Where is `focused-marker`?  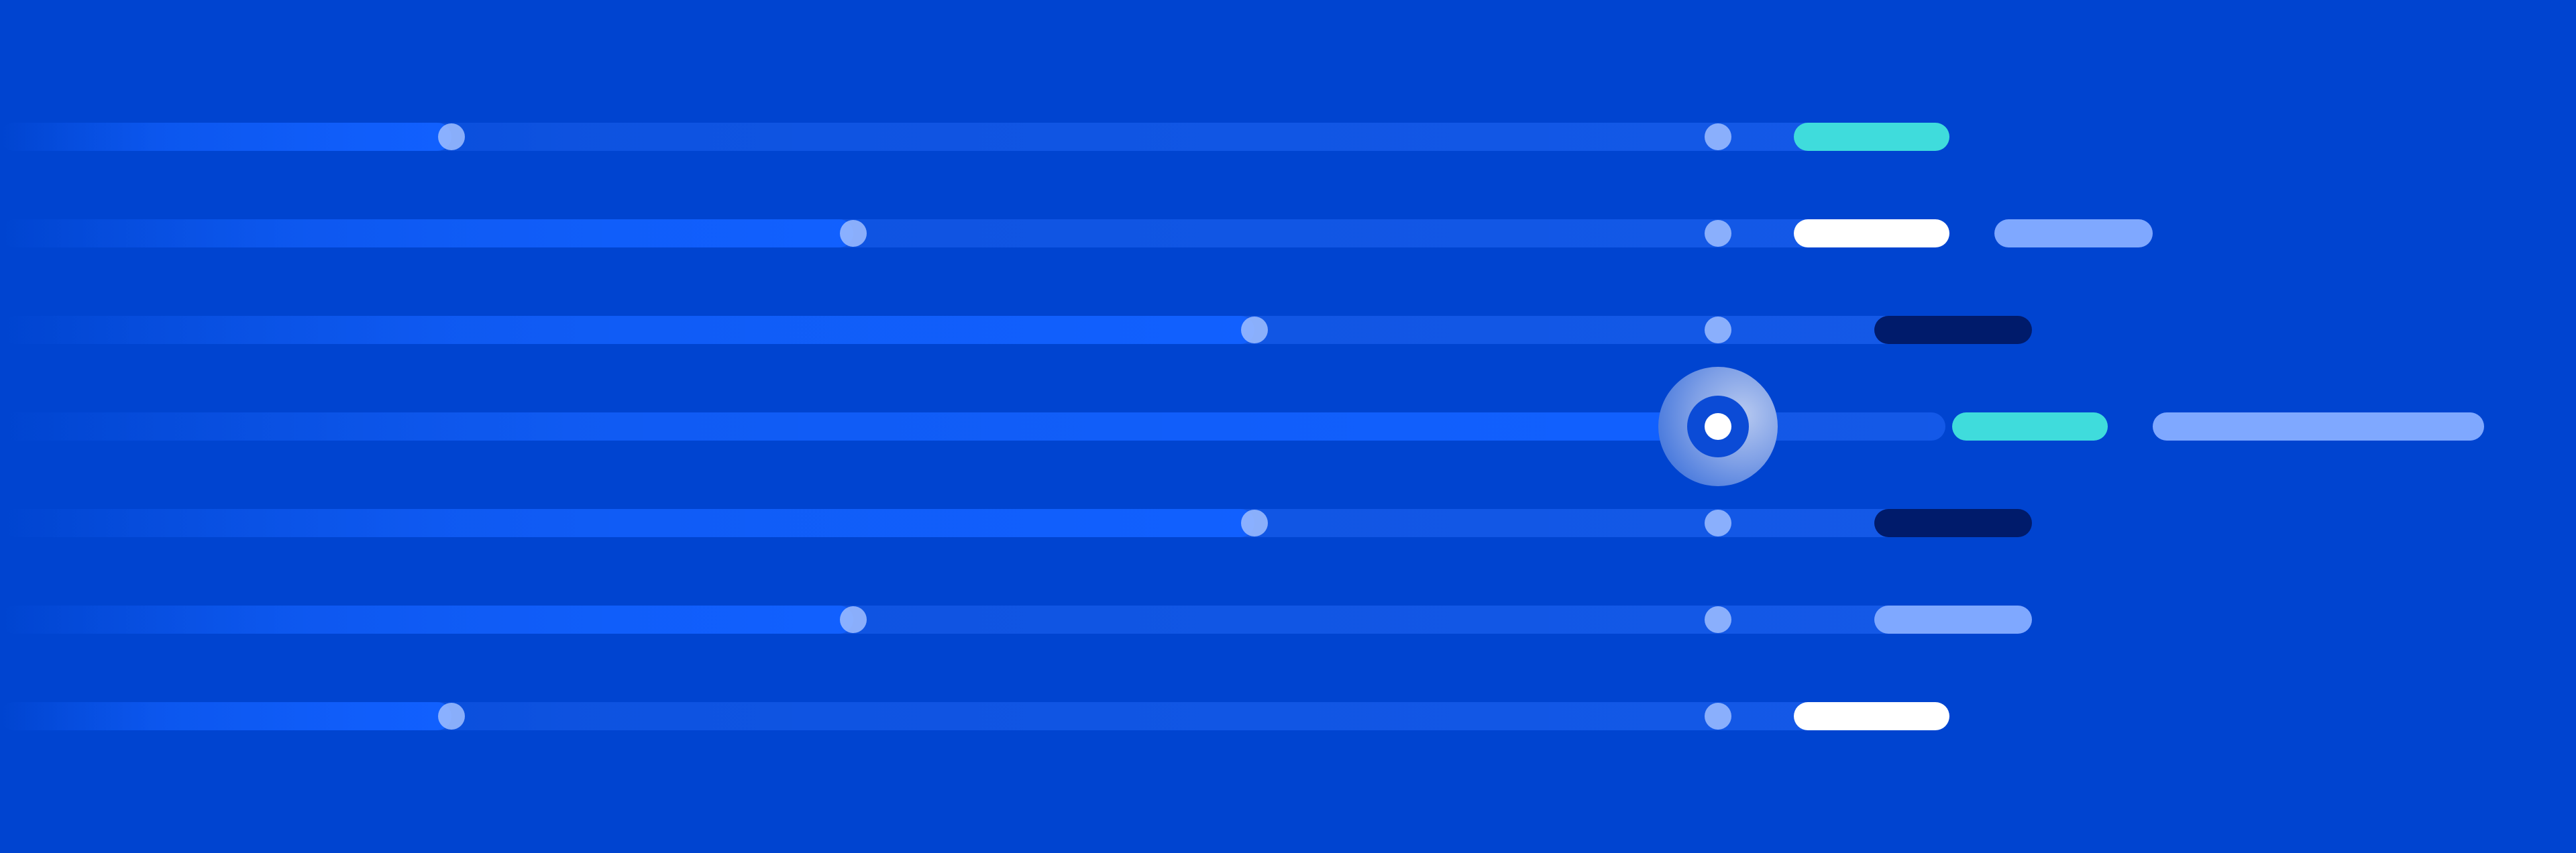 focused-marker is located at coordinates (1718, 427).